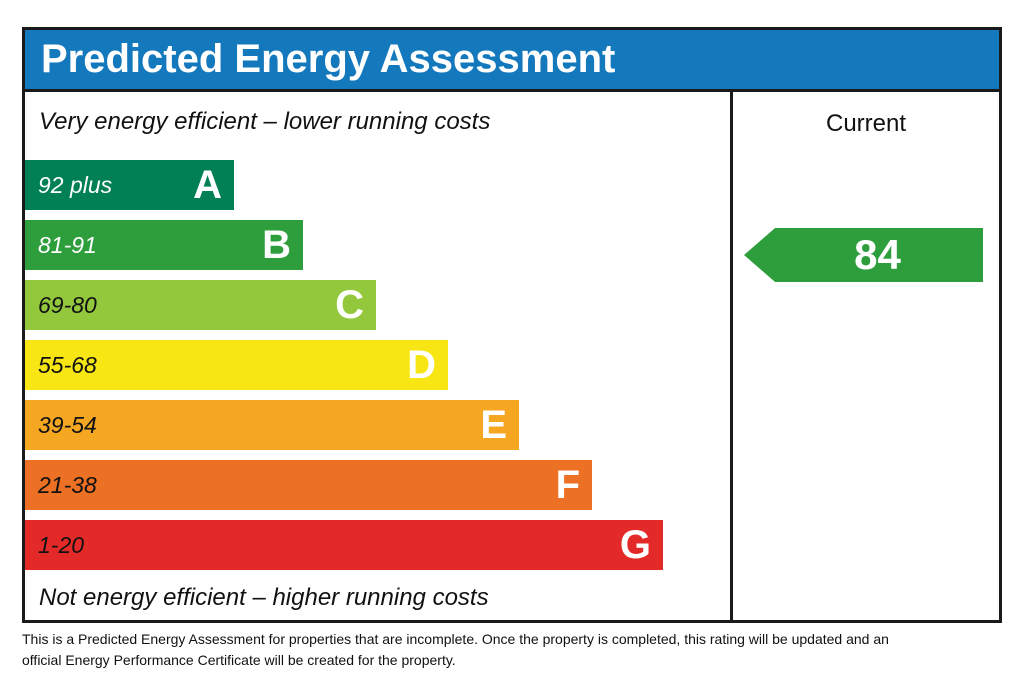  I want to click on band-letter: C, so click(349, 305).